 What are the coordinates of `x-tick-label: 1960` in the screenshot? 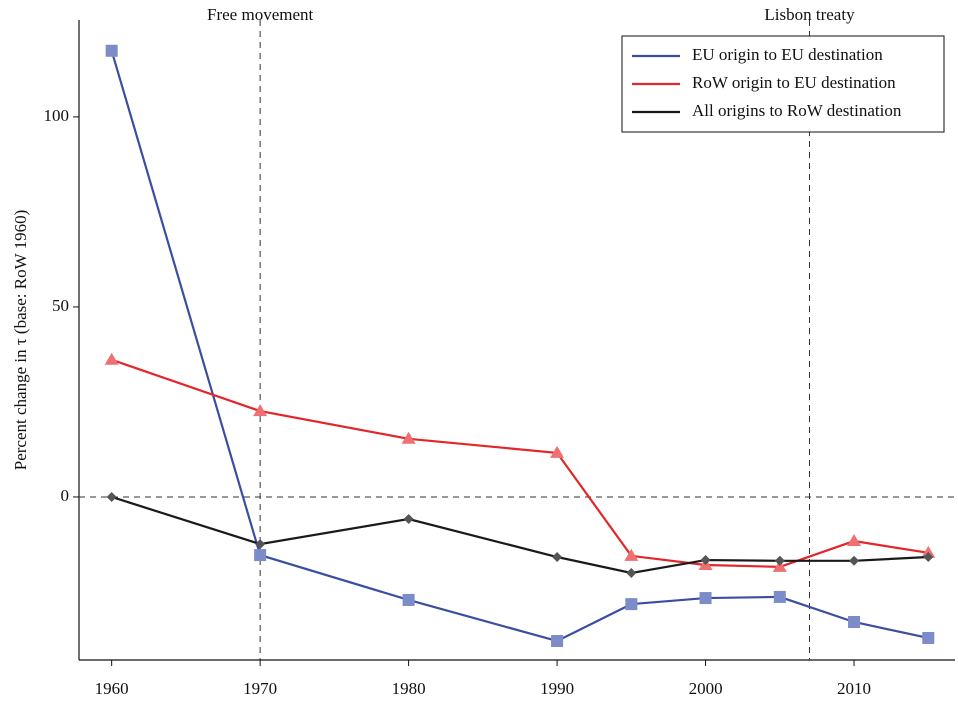 It's located at (112, 688).